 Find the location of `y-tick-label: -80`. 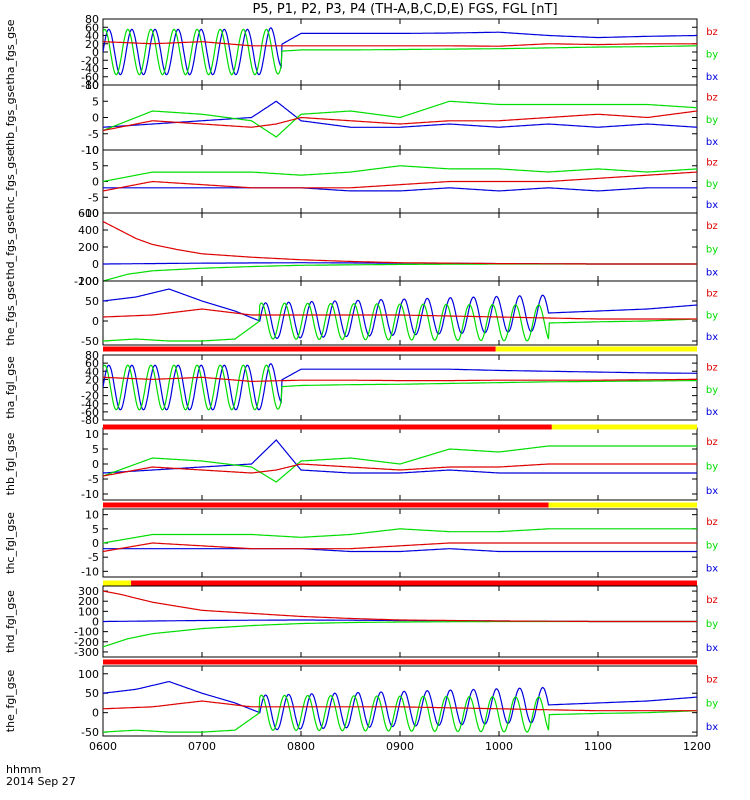

y-tick-label: -80 is located at coordinates (90, 85).